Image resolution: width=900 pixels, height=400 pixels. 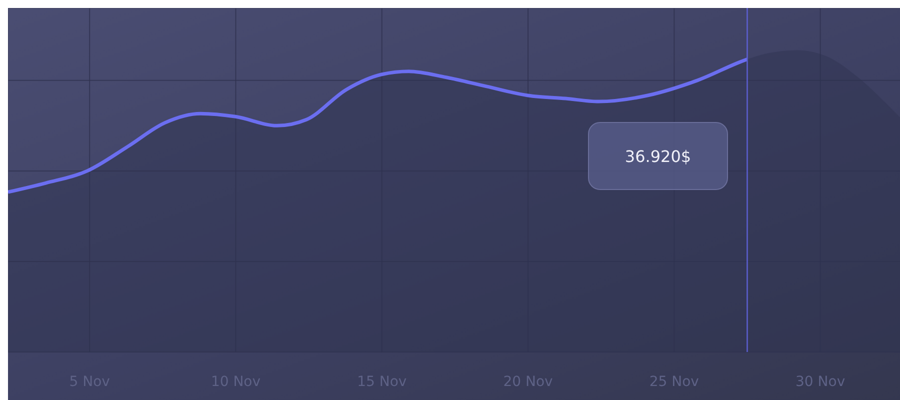 I want to click on annotation: 36.920$, so click(x=658, y=156).